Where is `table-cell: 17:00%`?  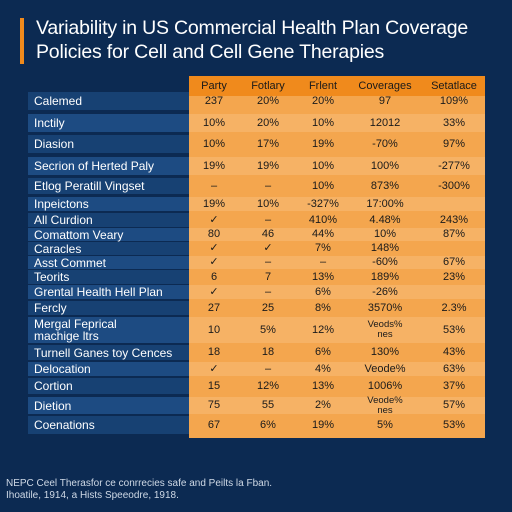 table-cell: 17:00% is located at coordinates (385, 203).